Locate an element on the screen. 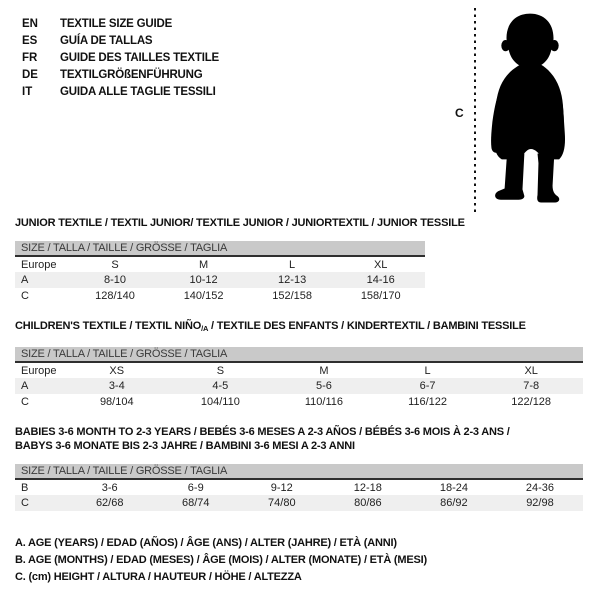  table-cell: 110/116 is located at coordinates (324, 402).